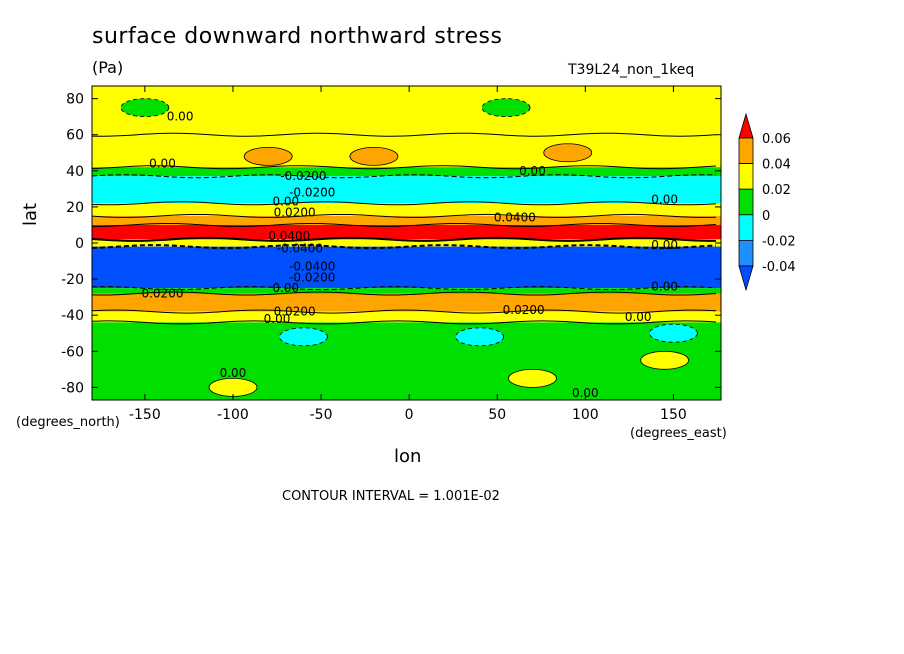  Describe the element at coordinates (779, 241) in the screenshot. I see `colorbar-label-4: -0.02` at that location.